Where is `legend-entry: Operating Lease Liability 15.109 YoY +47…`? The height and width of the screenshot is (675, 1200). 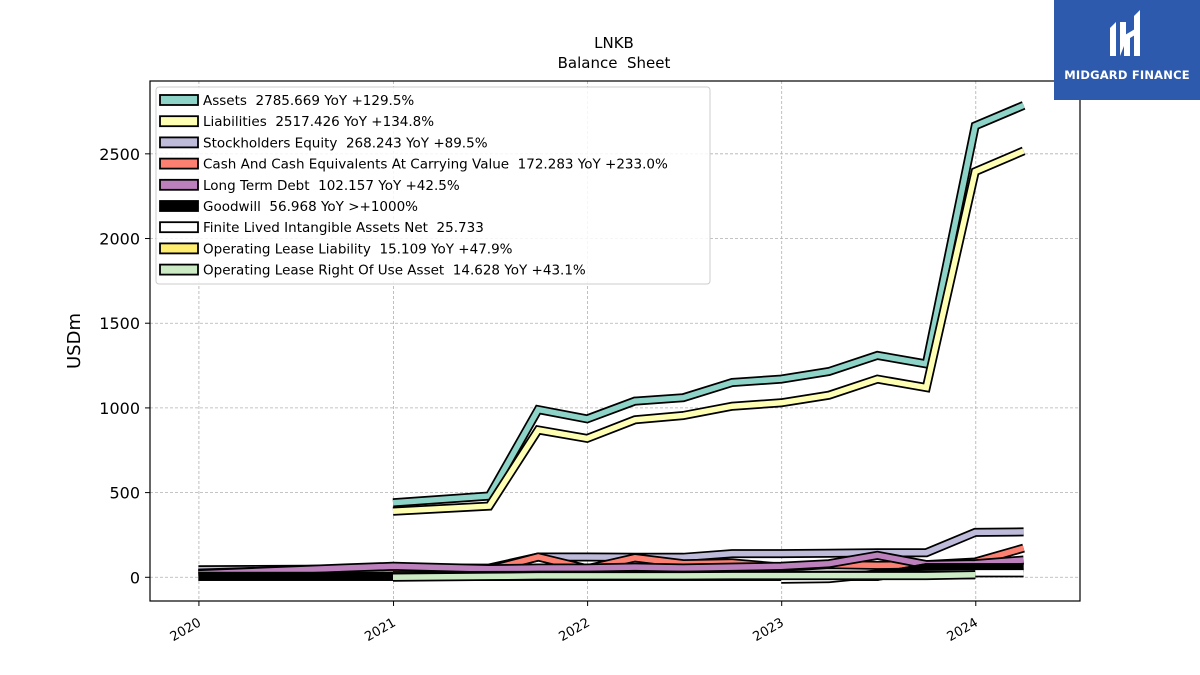
legend-entry: Operating Lease Liability 15.109 YoY +47… is located at coordinates (358, 249).